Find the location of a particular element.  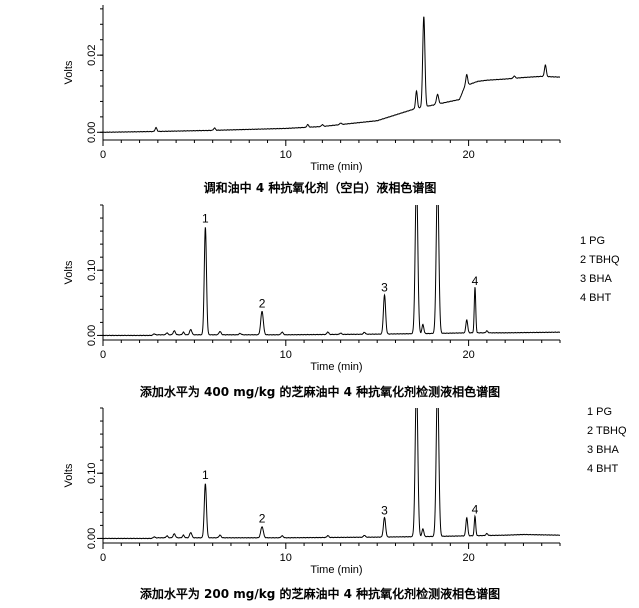

chart-caption: 添加水平为 200 mg/kg 的芝麻油中 4 种抗氧化剂检测液相色谱图 is located at coordinates (320, 593).